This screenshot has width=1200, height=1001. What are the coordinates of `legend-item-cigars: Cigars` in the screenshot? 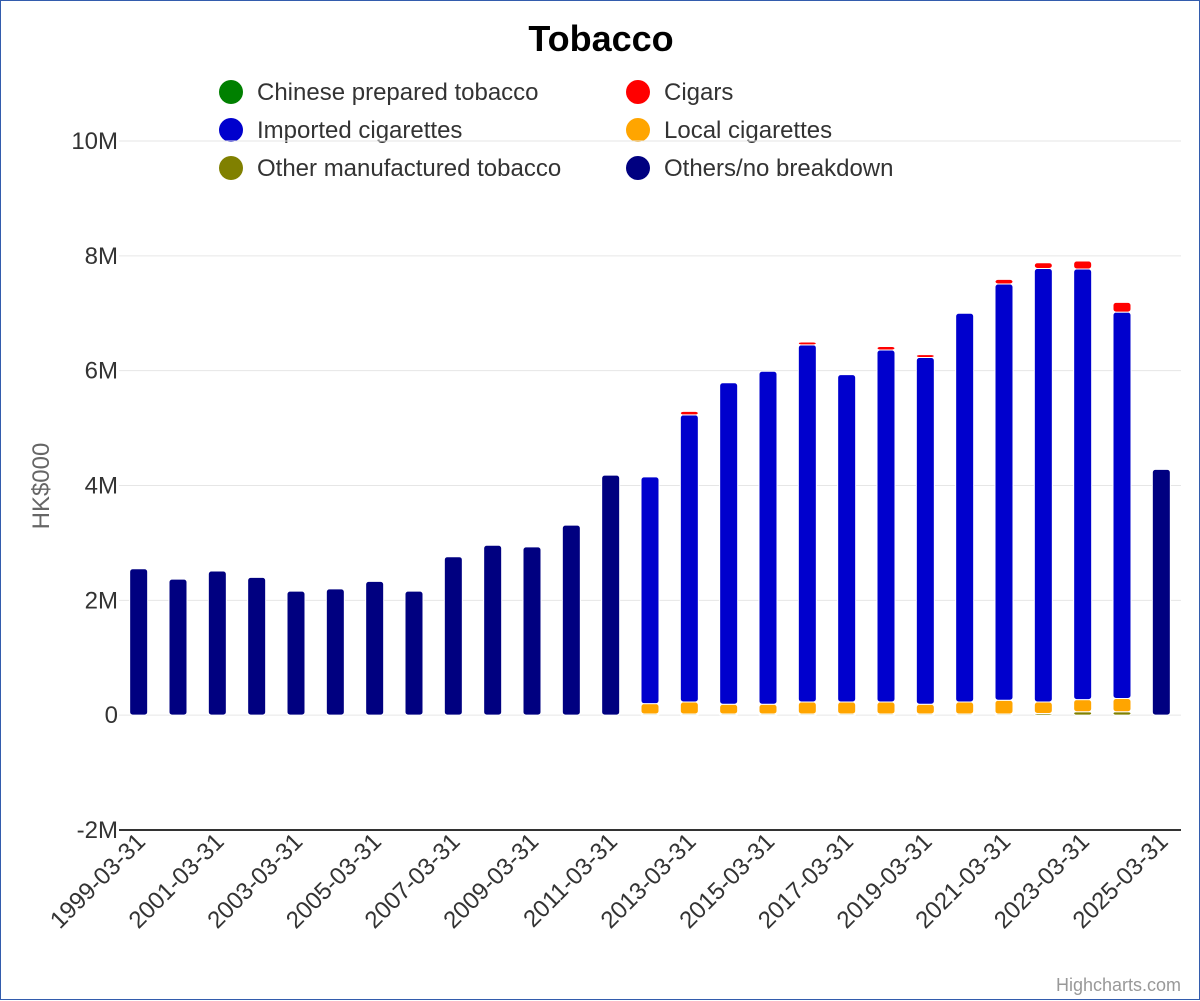 It's located at (679, 92).